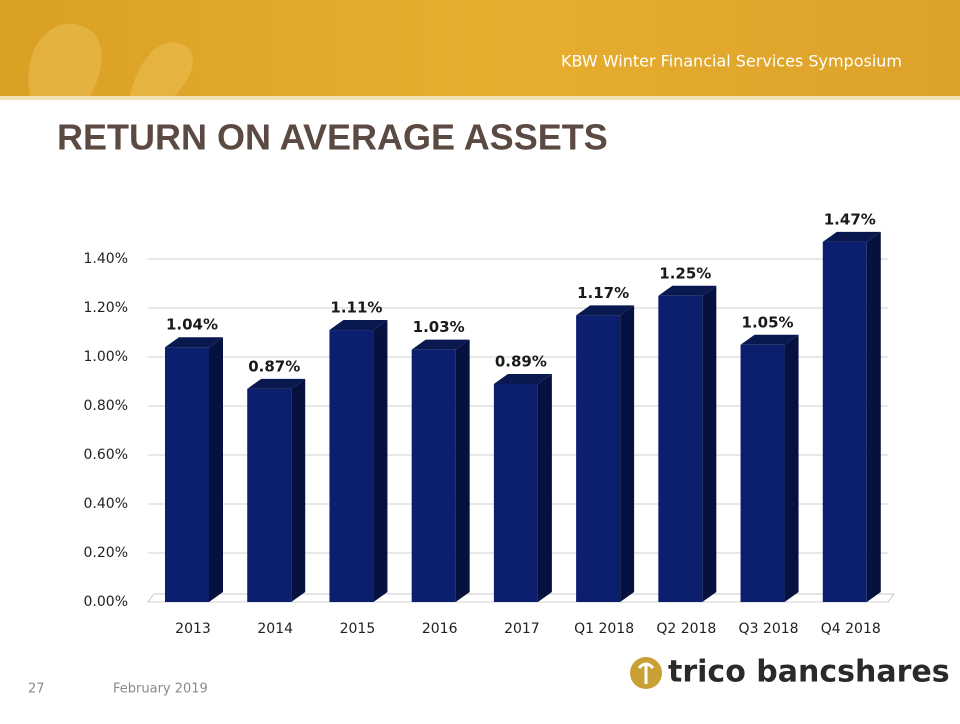 This screenshot has width=960, height=724. Describe the element at coordinates (106, 553) in the screenshot. I see `y-tick-label: 0.20%` at that location.